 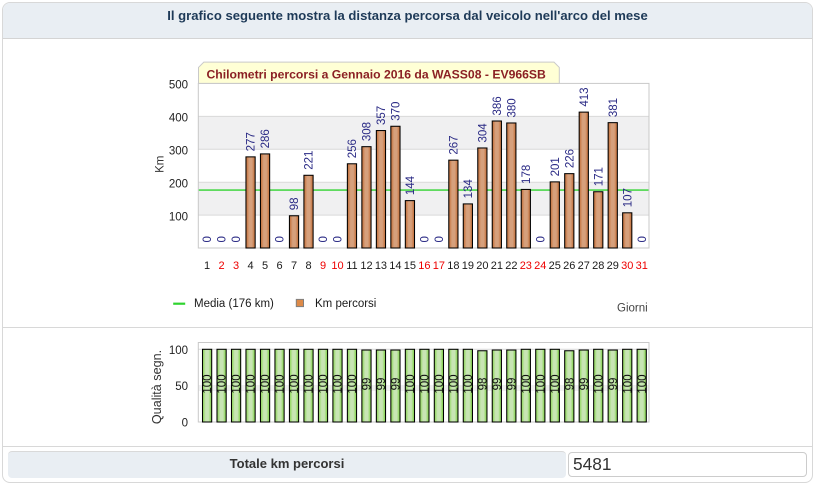 What do you see at coordinates (498, 105) in the screenshot?
I see `svg-text: 386` at bounding box center [498, 105].